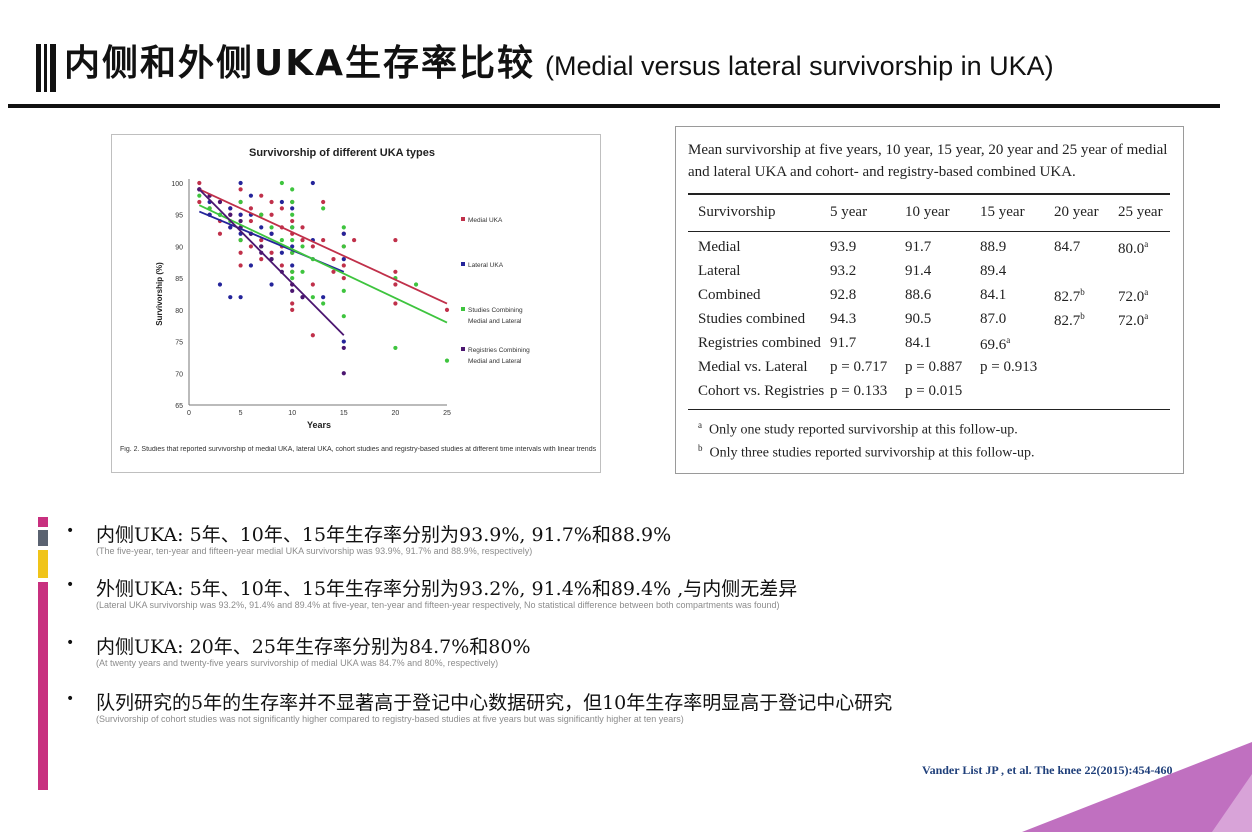 The image size is (1252, 832). What do you see at coordinates (719, 247) in the screenshot?
I see `table-row-label: Medial` at bounding box center [719, 247].